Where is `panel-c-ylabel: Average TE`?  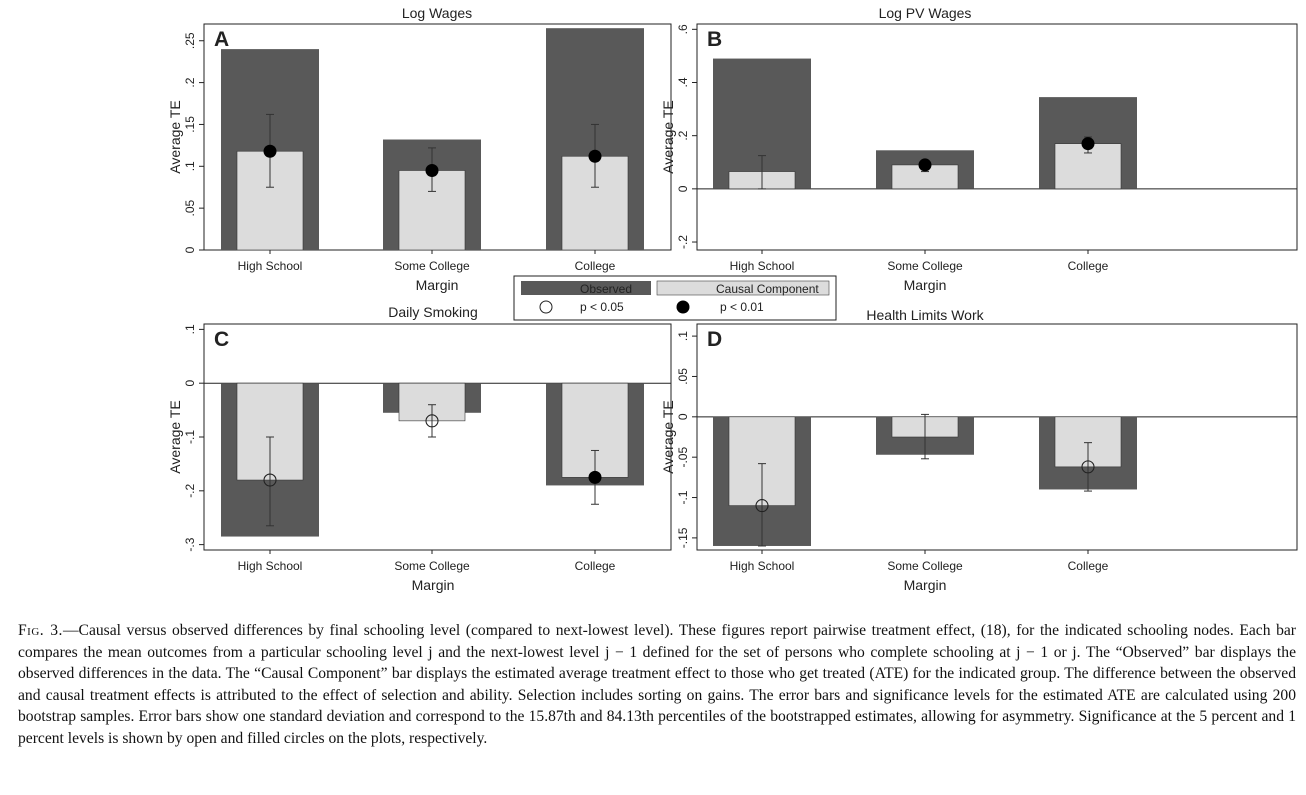 panel-c-ylabel: Average TE is located at coordinates (175, 436).